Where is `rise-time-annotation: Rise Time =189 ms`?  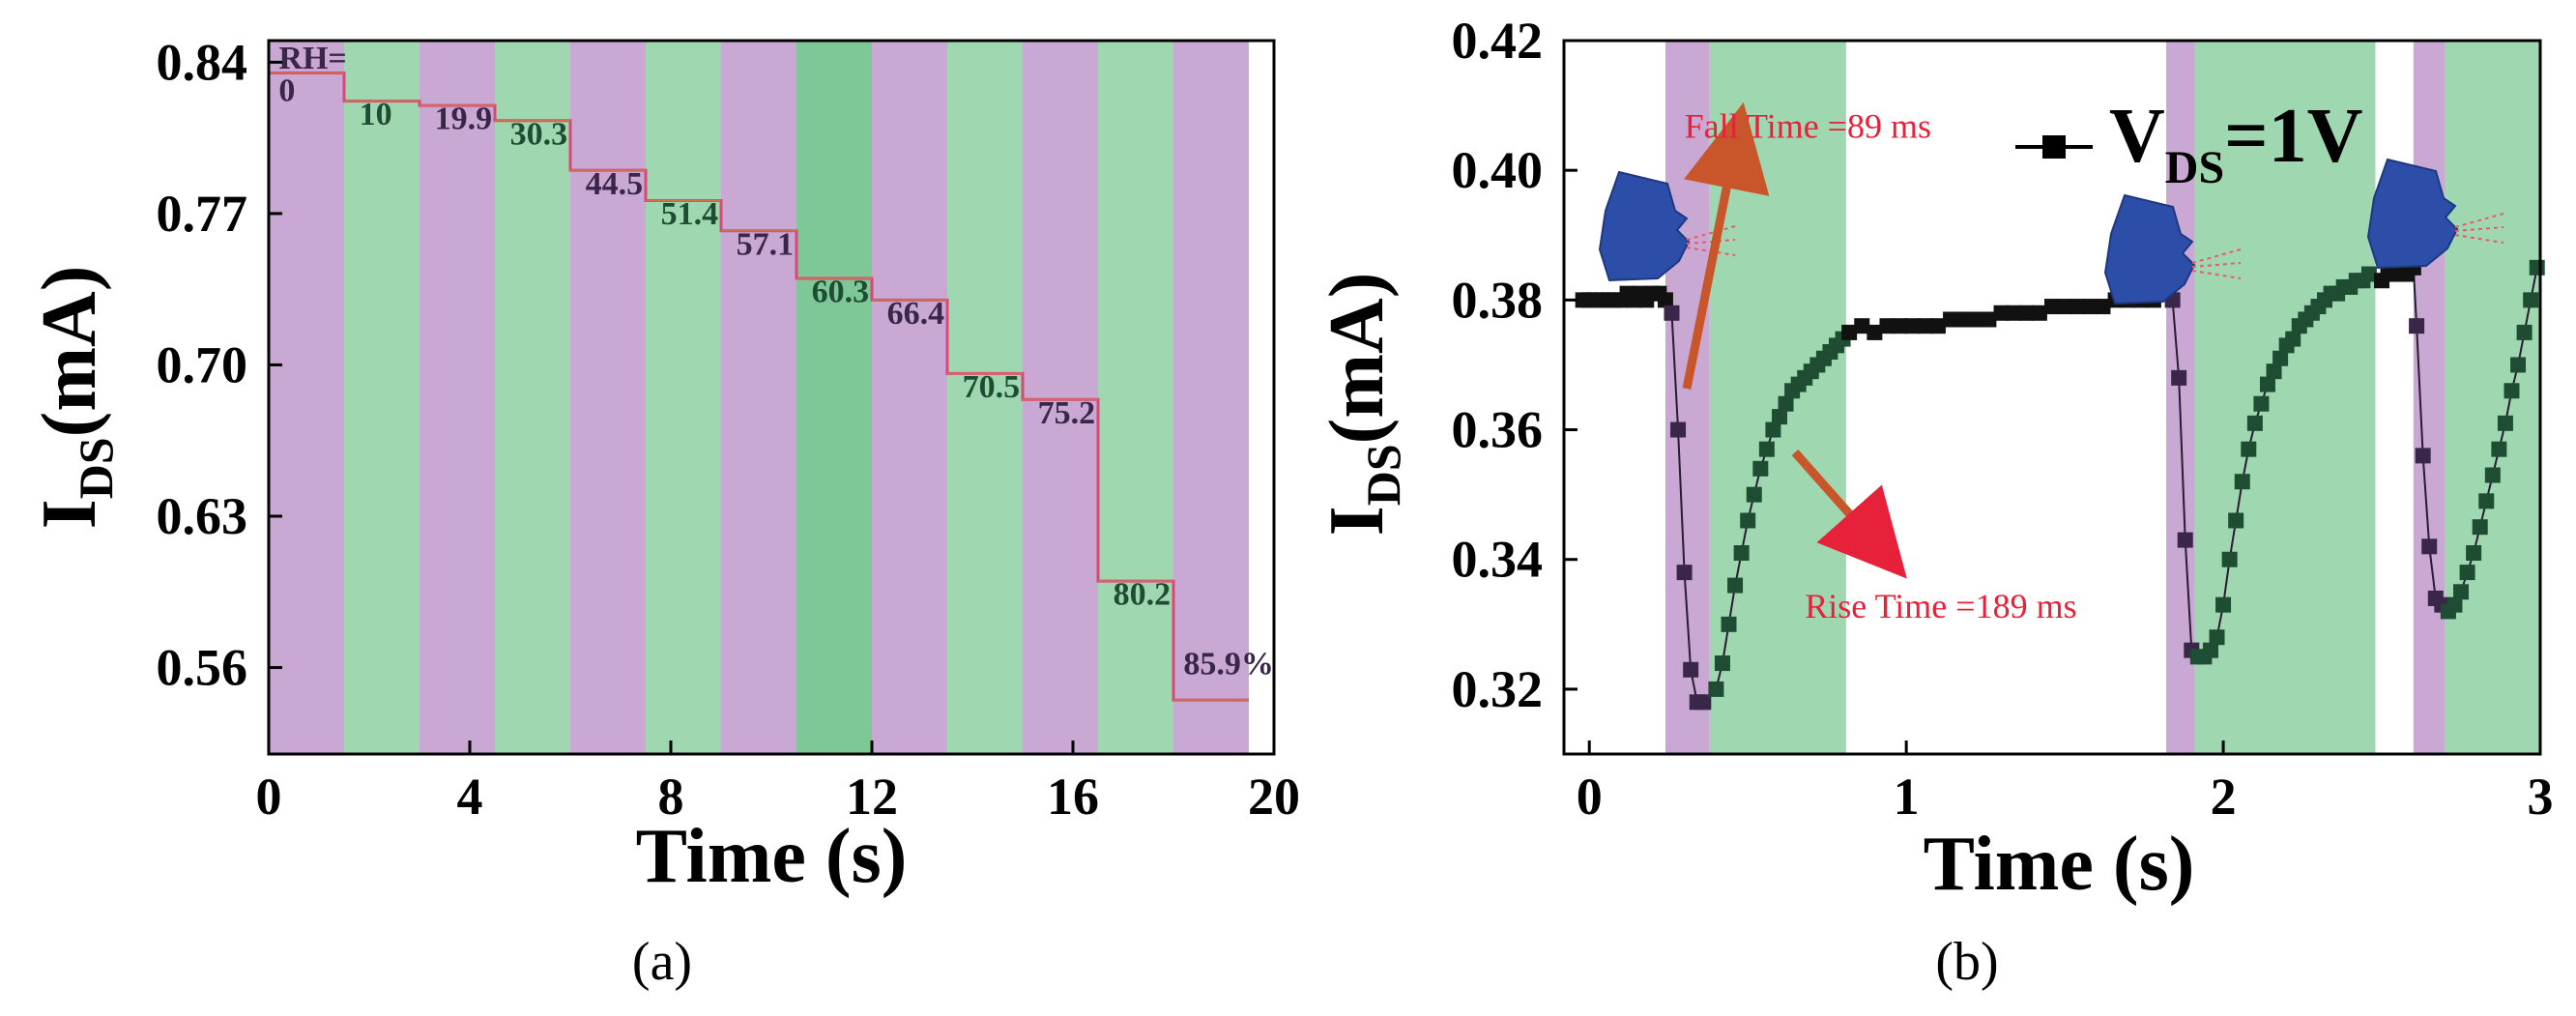 rise-time-annotation: Rise Time =189 ms is located at coordinates (1940, 606).